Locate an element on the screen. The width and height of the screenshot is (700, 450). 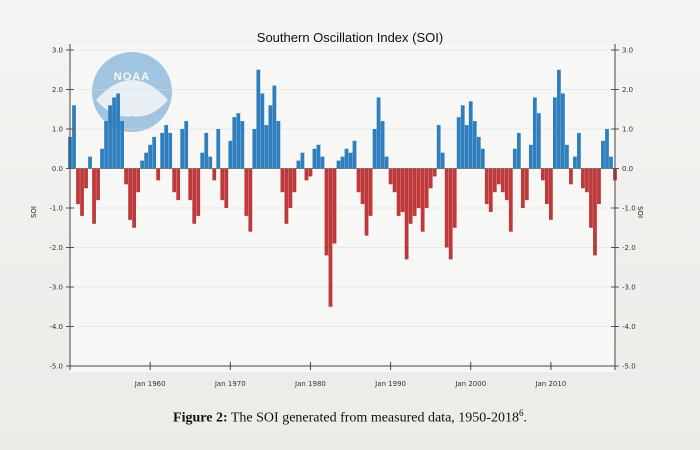
chart-title: Southern Oscillation Index (SOI) is located at coordinates (350, 37).